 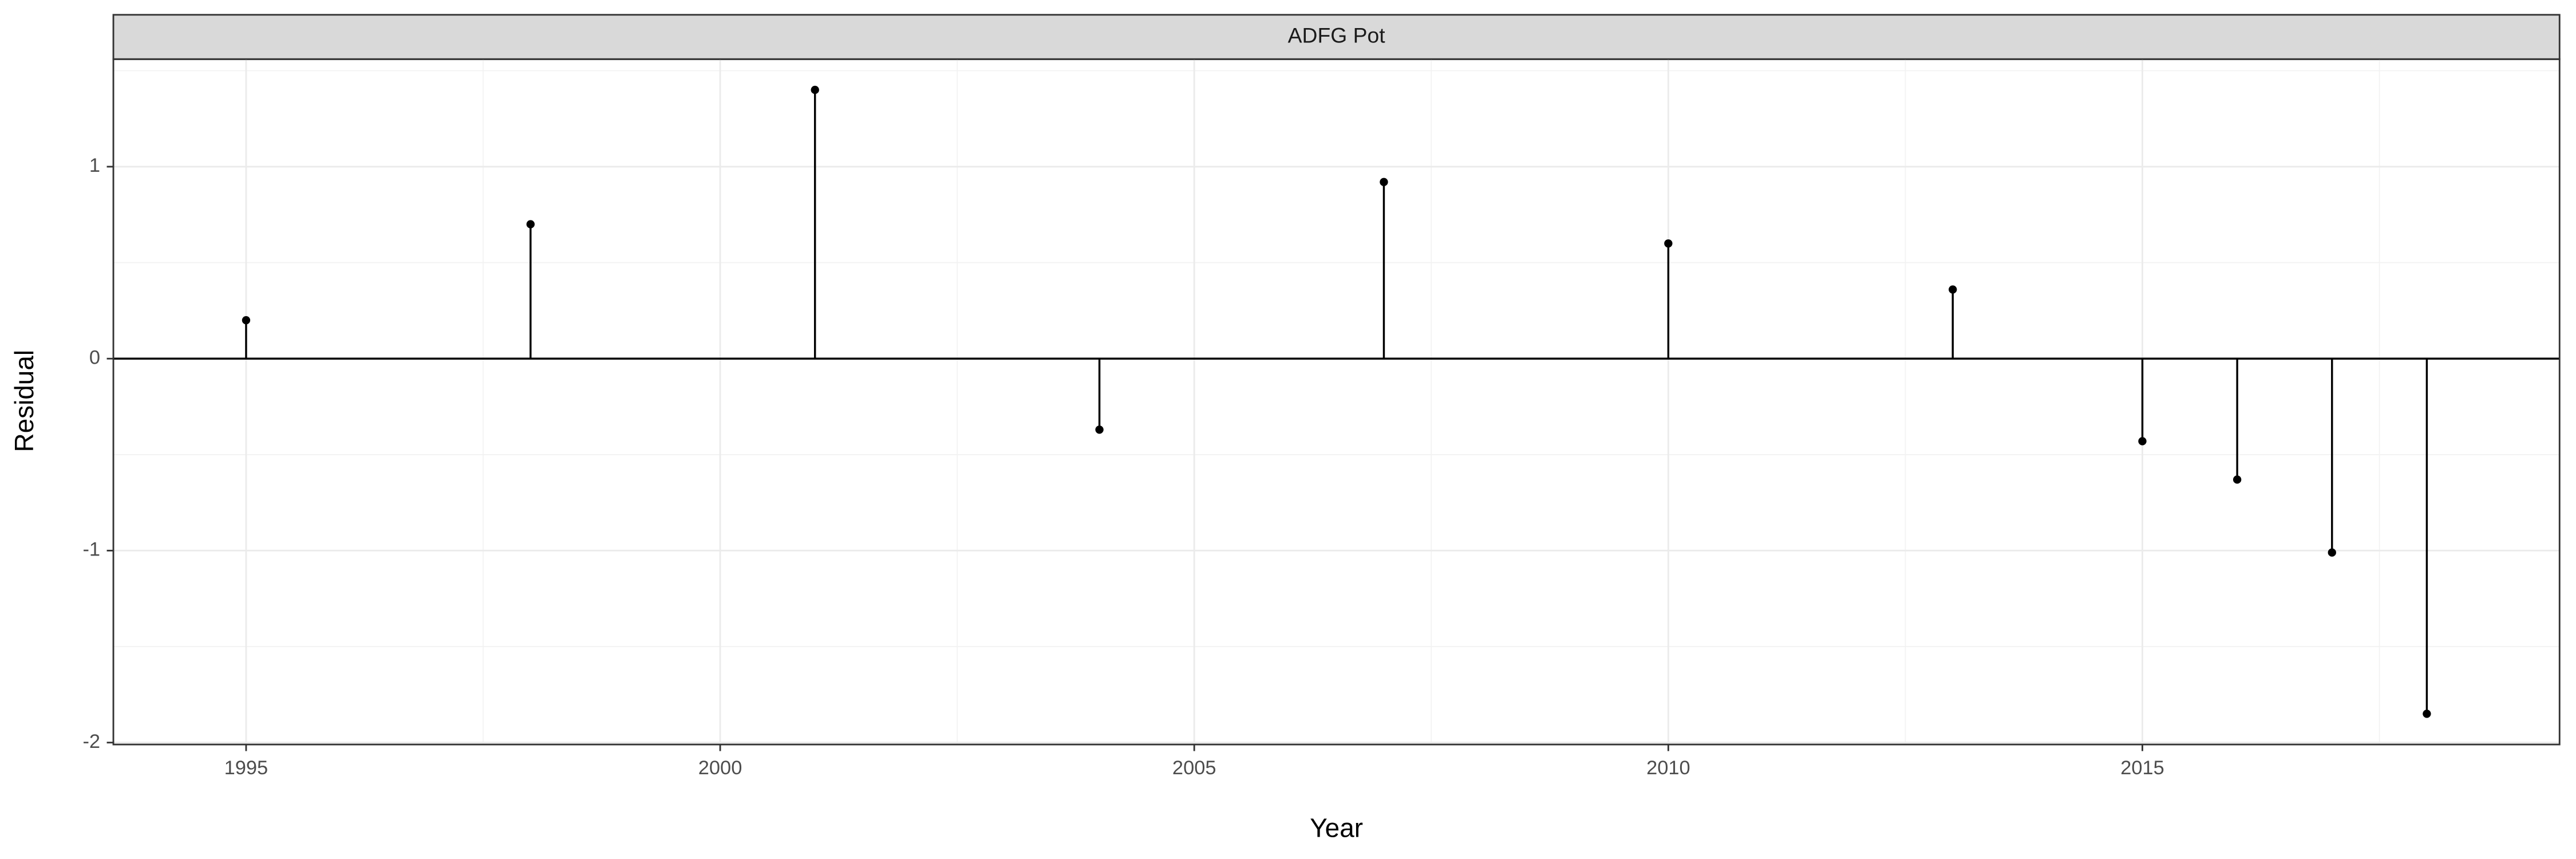 I want to click on strip-title: ADFG Pot, so click(x=1337, y=35).